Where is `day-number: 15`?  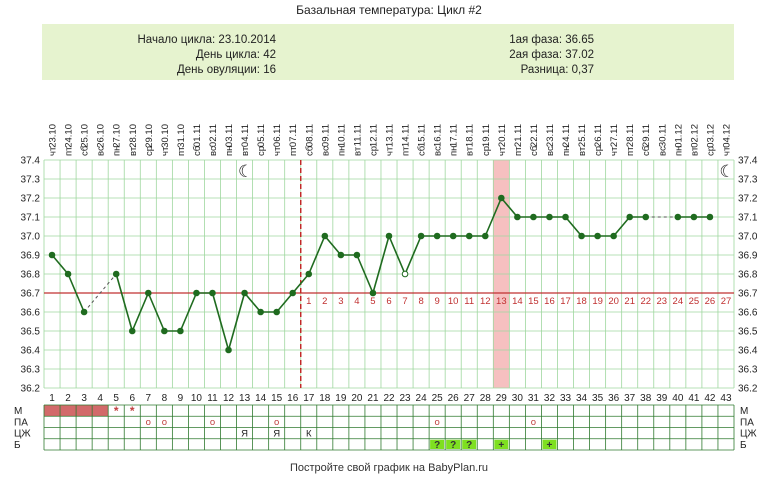
day-number: 15 is located at coordinates (277, 398).